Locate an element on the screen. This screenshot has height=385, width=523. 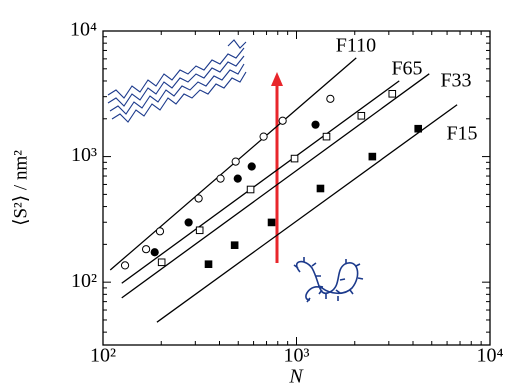
annotation-arrow is located at coordinates (277, 167).